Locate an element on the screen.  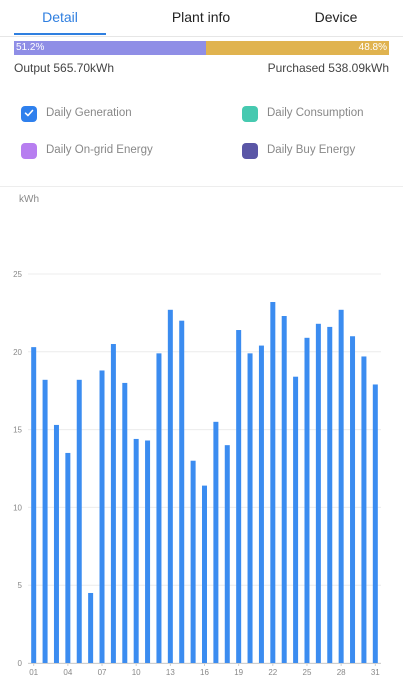
legend-daily-on-grid-energy: Daily On-grid Energy is located at coordinates (106, 151).